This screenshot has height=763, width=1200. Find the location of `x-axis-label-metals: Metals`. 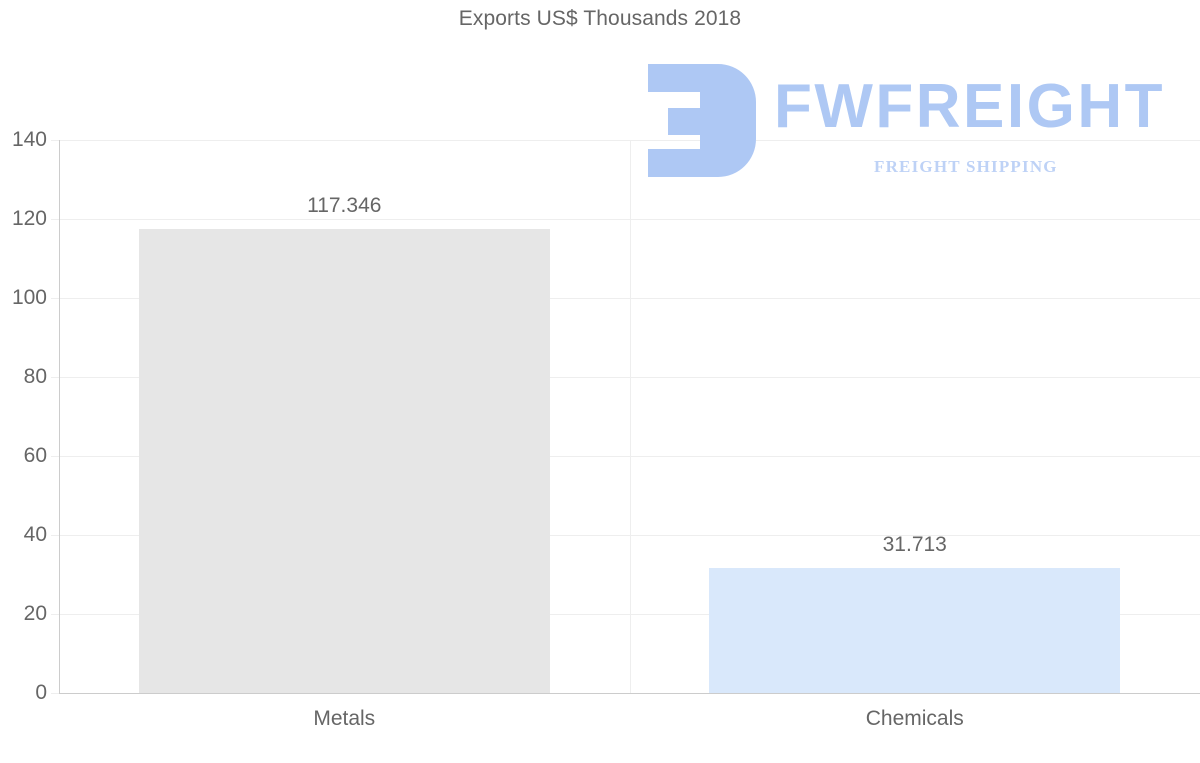

x-axis-label-metals: Metals is located at coordinates (344, 718).